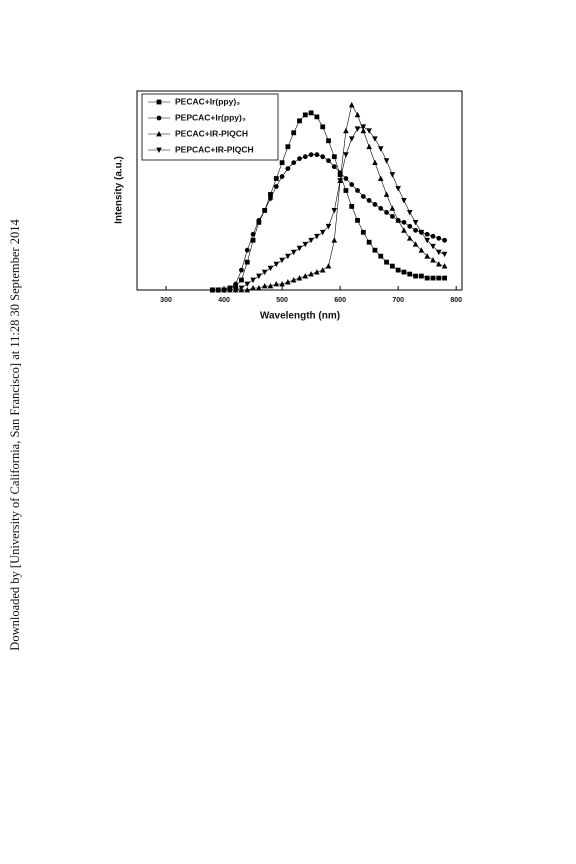 This screenshot has height=864, width=576. I want to click on series-line, so click(328, 222).